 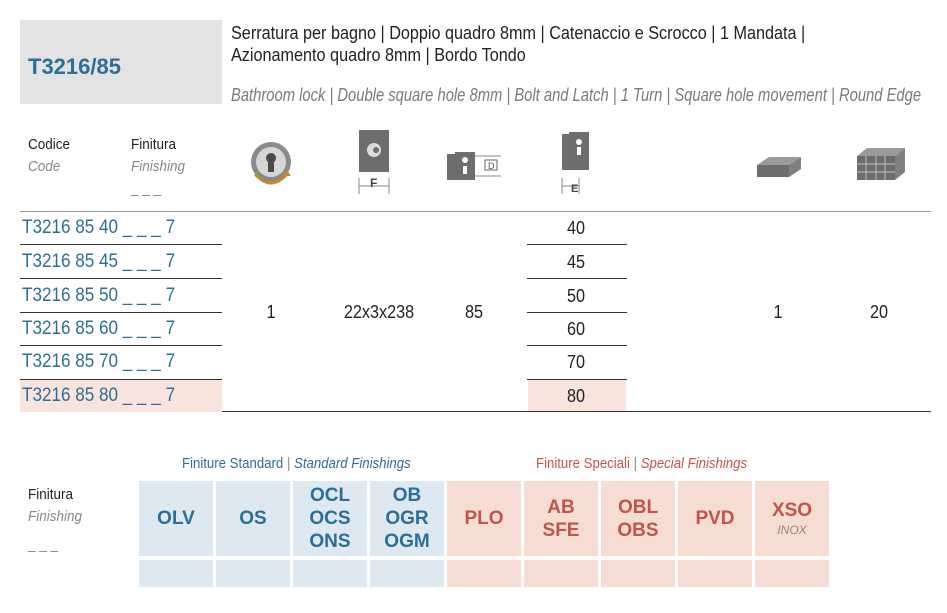 I want to click on finishing-label-placeholder: _ _ _, so click(x=43, y=544).